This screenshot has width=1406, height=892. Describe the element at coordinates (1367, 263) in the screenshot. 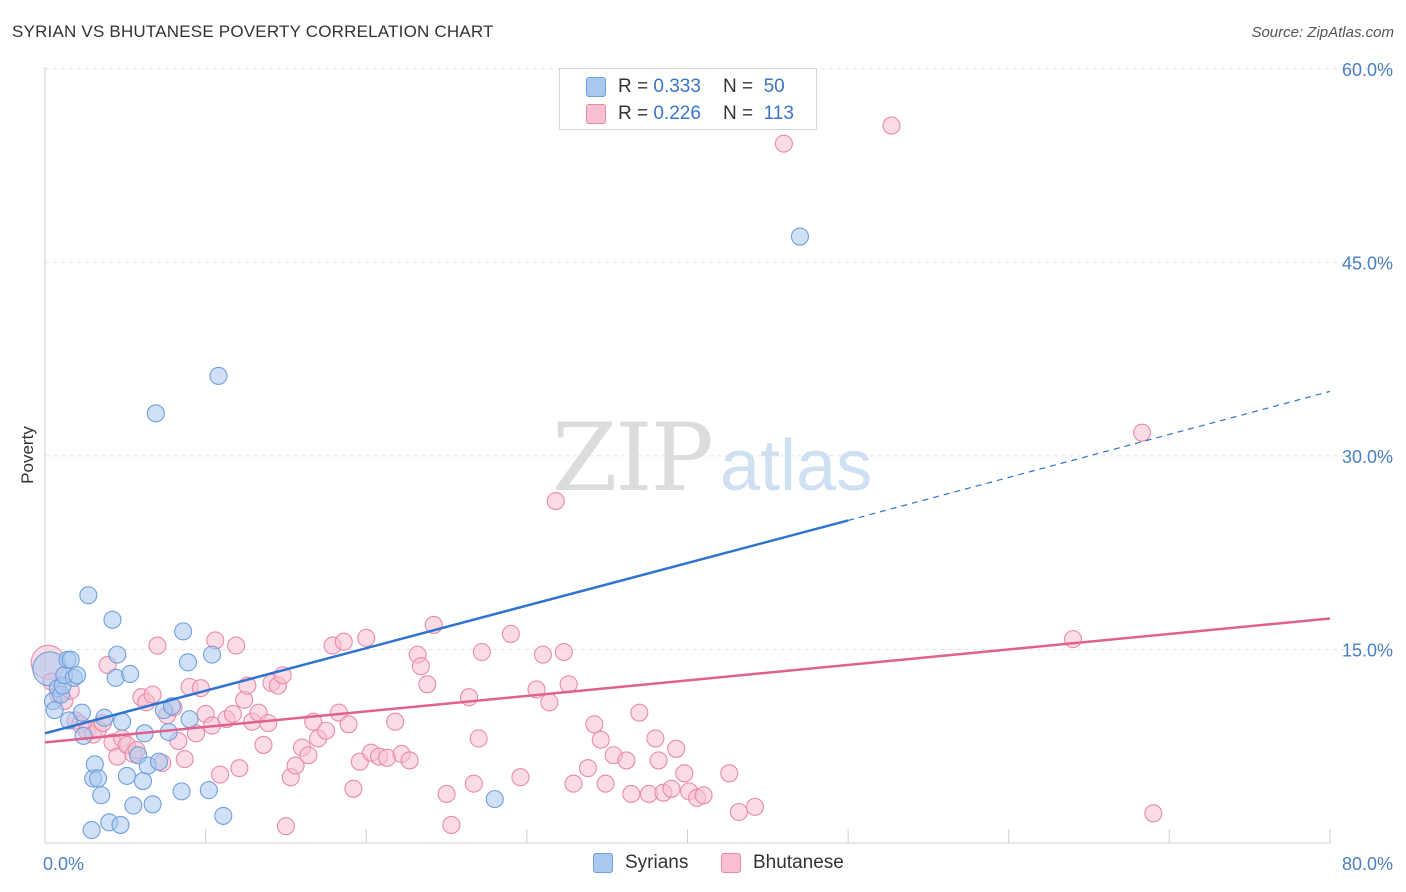

I see `y-tick-label: 45.0%` at that location.